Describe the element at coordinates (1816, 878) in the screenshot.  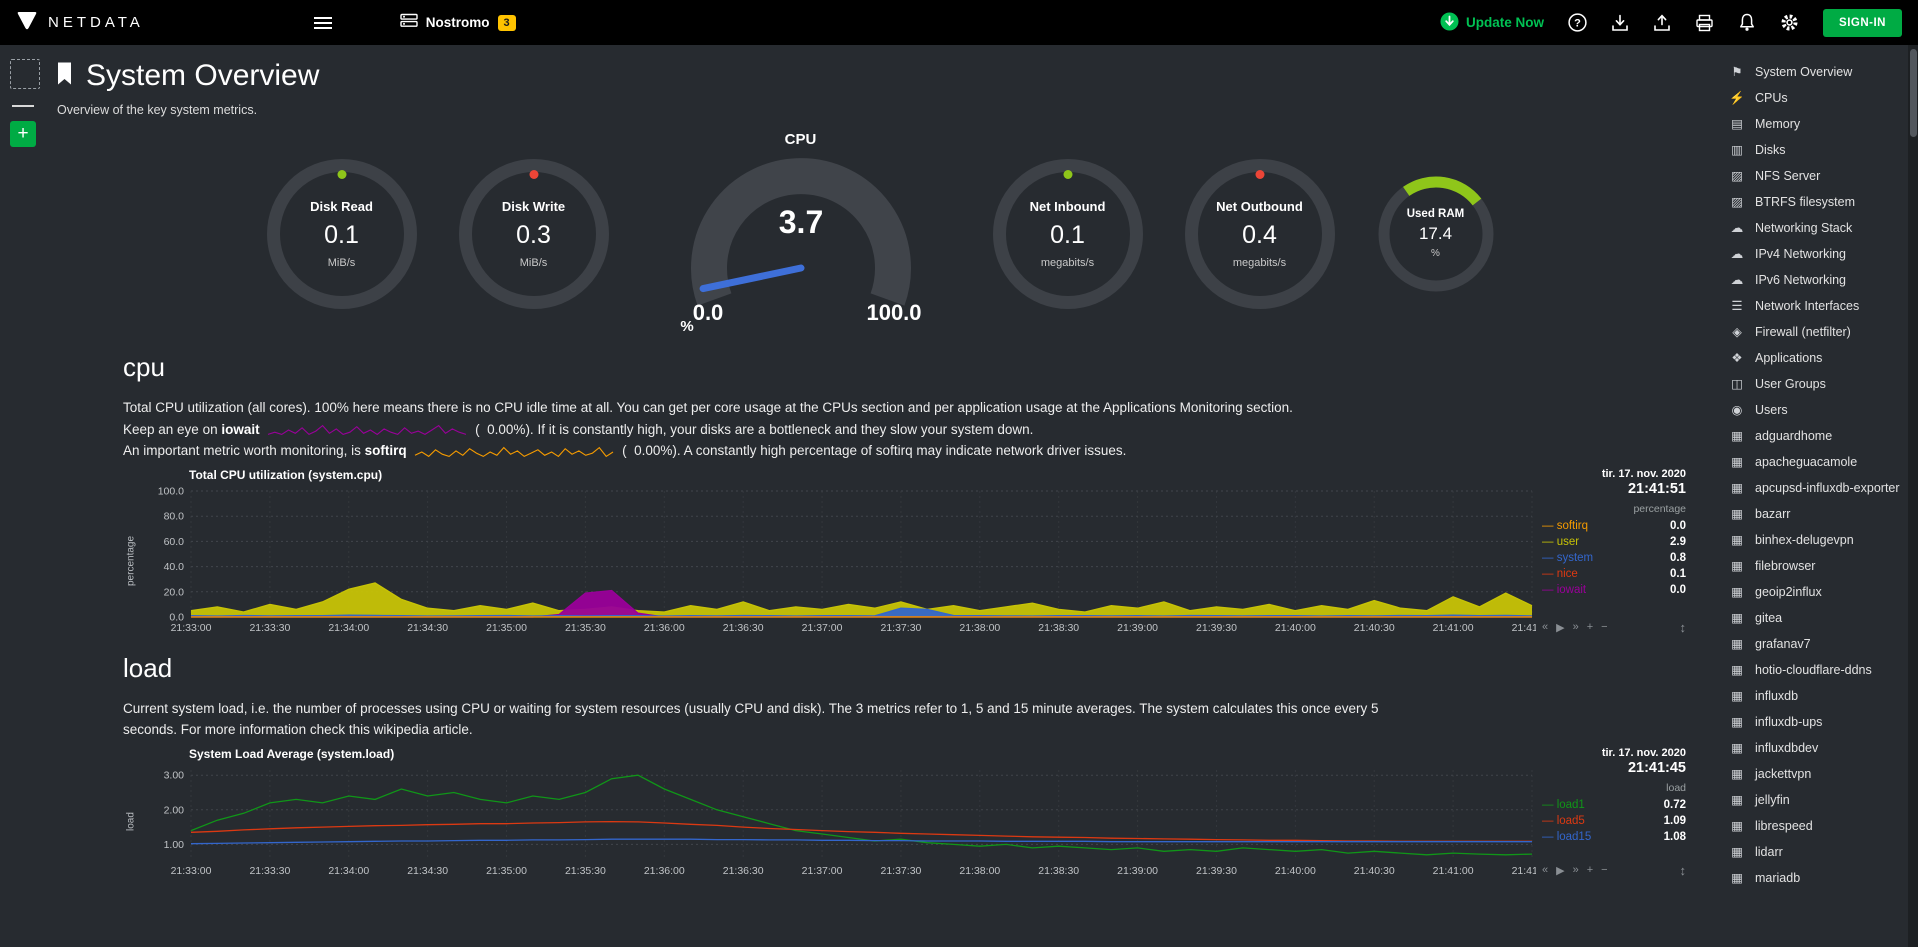
I see `sidebar-item-mariadb: ▦ mariadb` at that location.